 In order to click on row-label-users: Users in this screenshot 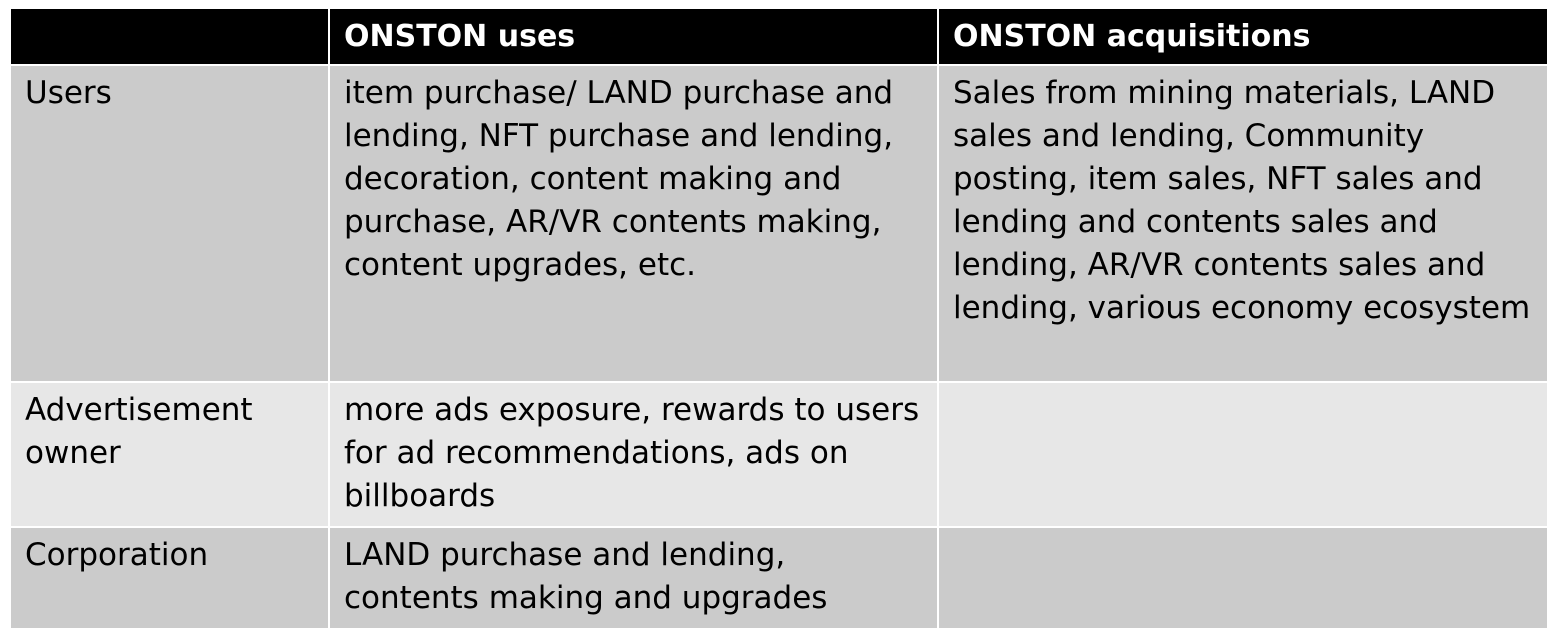, I will do `click(169, 223)`.